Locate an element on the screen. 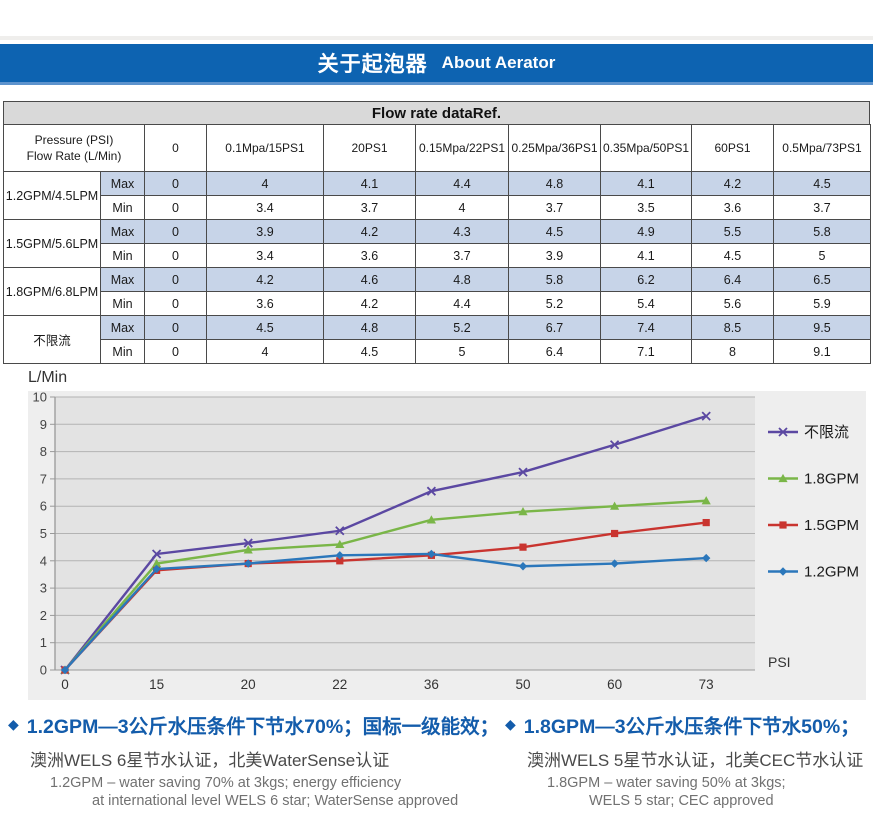  legend-label: 不限流 is located at coordinates (826, 432).